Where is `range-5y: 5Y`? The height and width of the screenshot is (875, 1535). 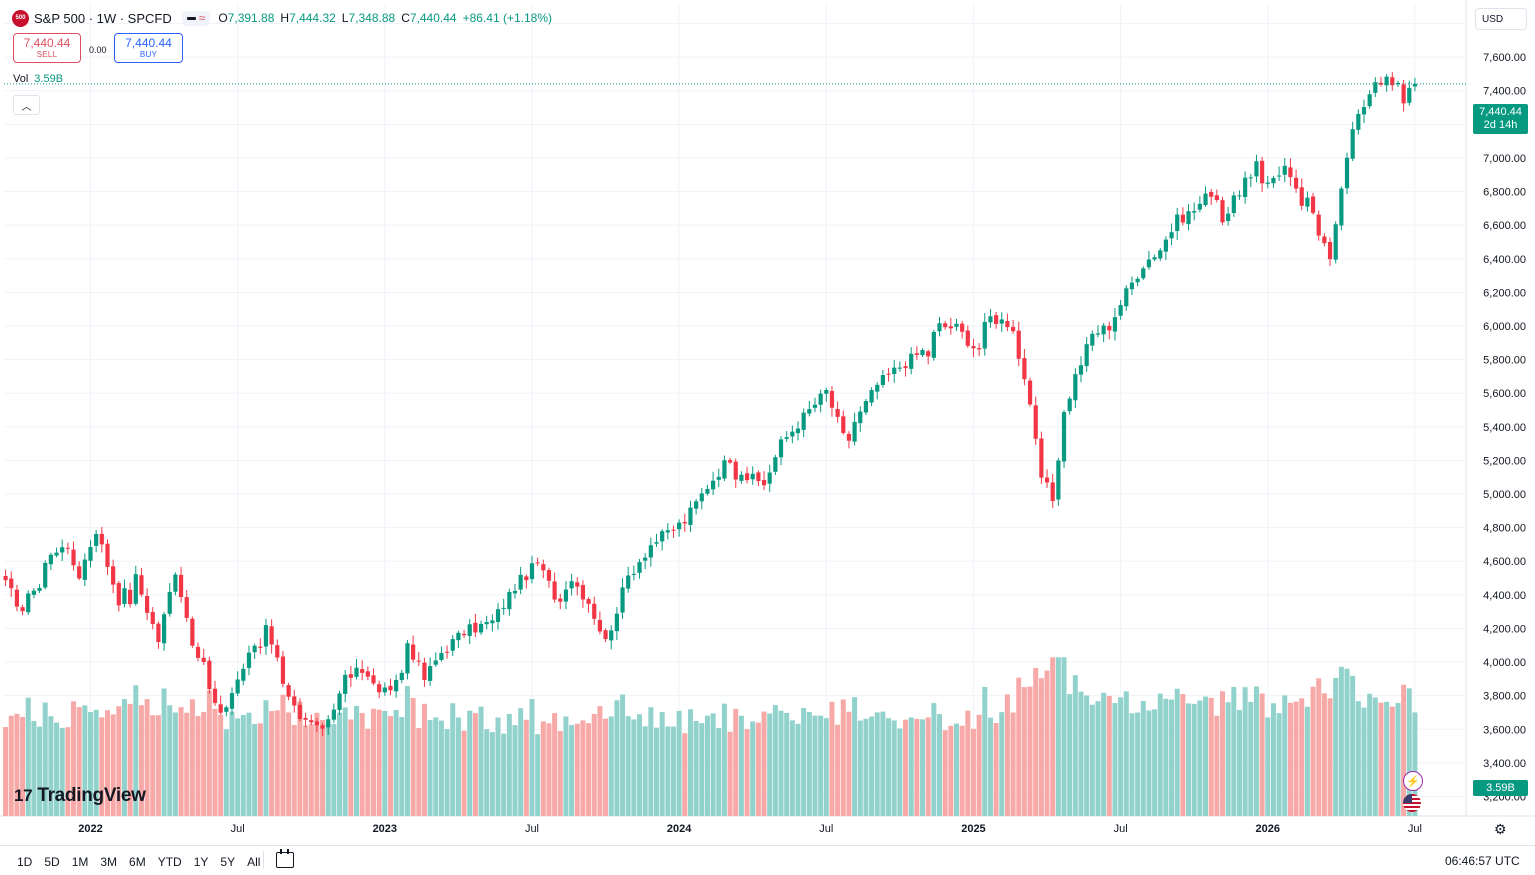 range-5y: 5Y is located at coordinates (228, 862).